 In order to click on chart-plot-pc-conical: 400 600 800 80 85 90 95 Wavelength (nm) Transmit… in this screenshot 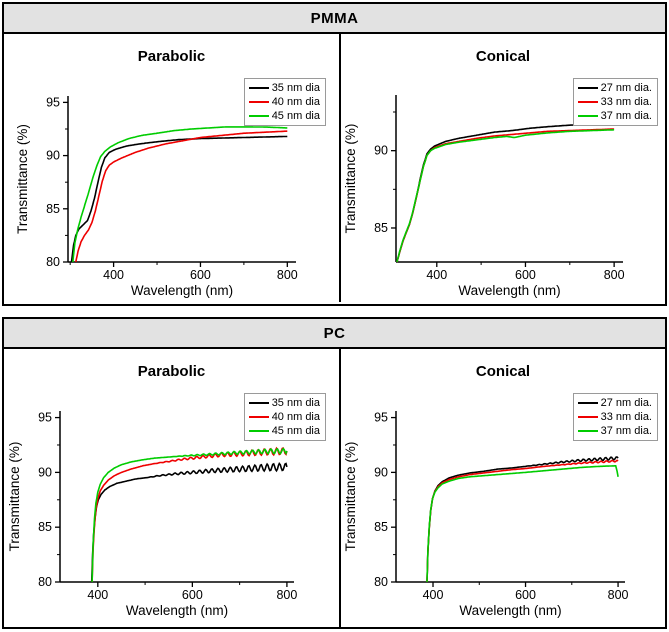, I will do `click(486, 514)`.